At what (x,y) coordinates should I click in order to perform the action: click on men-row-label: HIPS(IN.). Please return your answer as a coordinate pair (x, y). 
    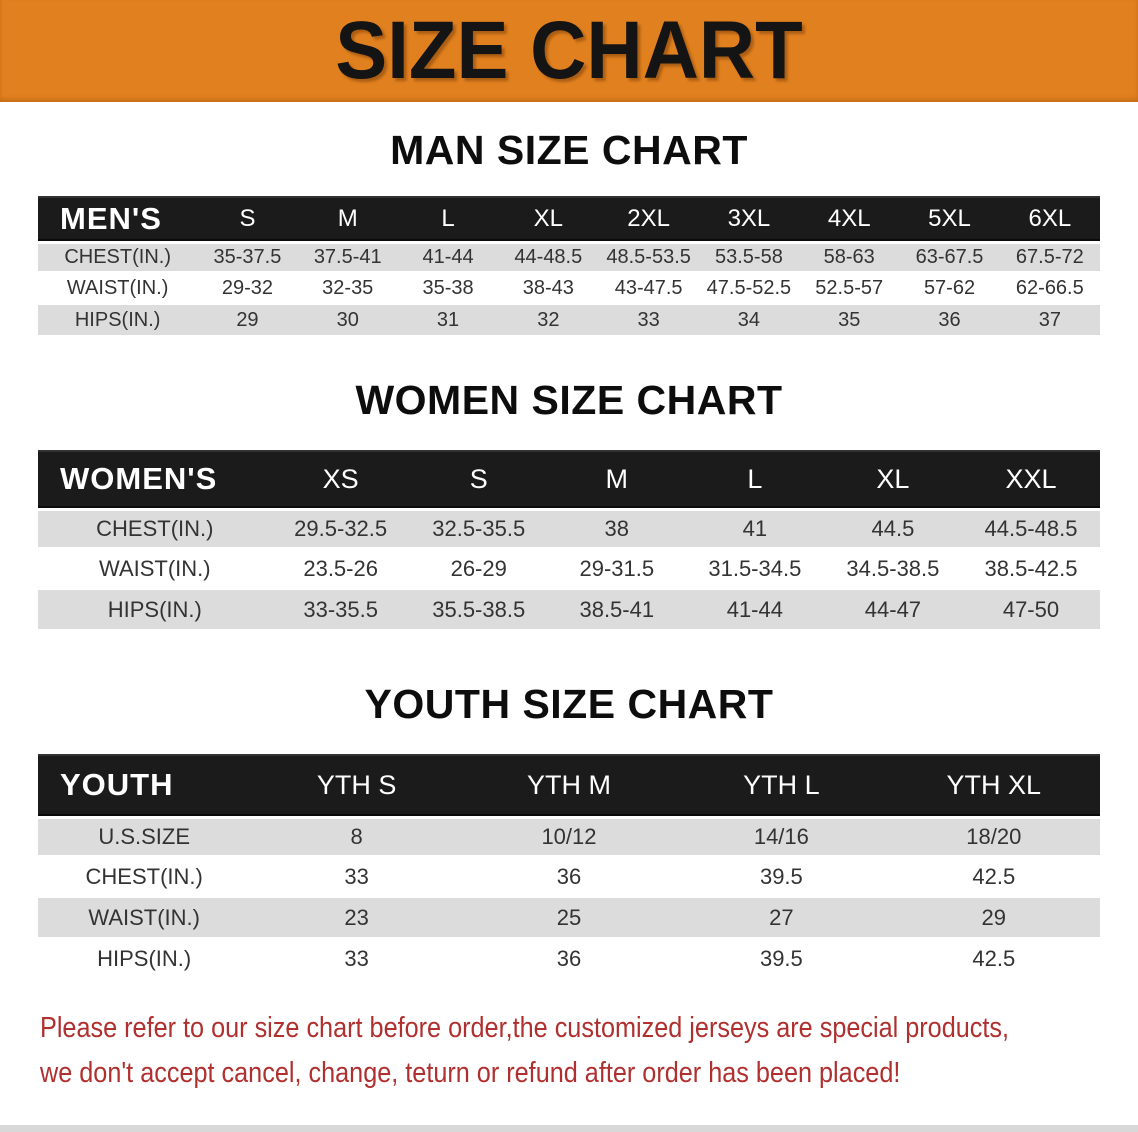
    Looking at the image, I should click on (118, 321).